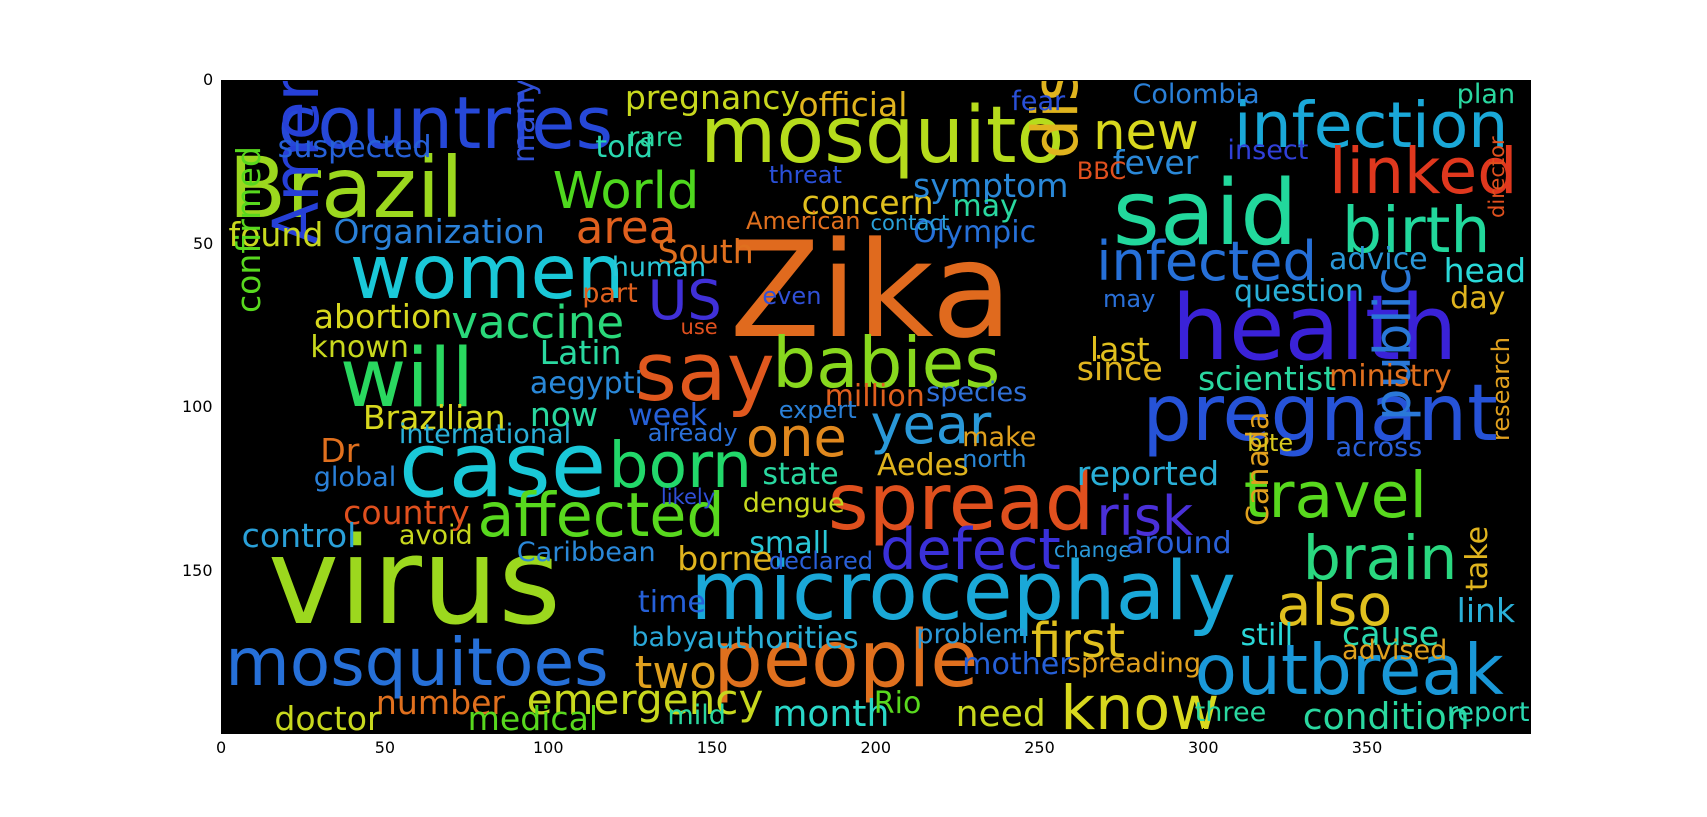 This screenshot has width=1707, height=817. Describe the element at coordinates (1367, 747) in the screenshot. I see `x-tick-label: 350` at that location.